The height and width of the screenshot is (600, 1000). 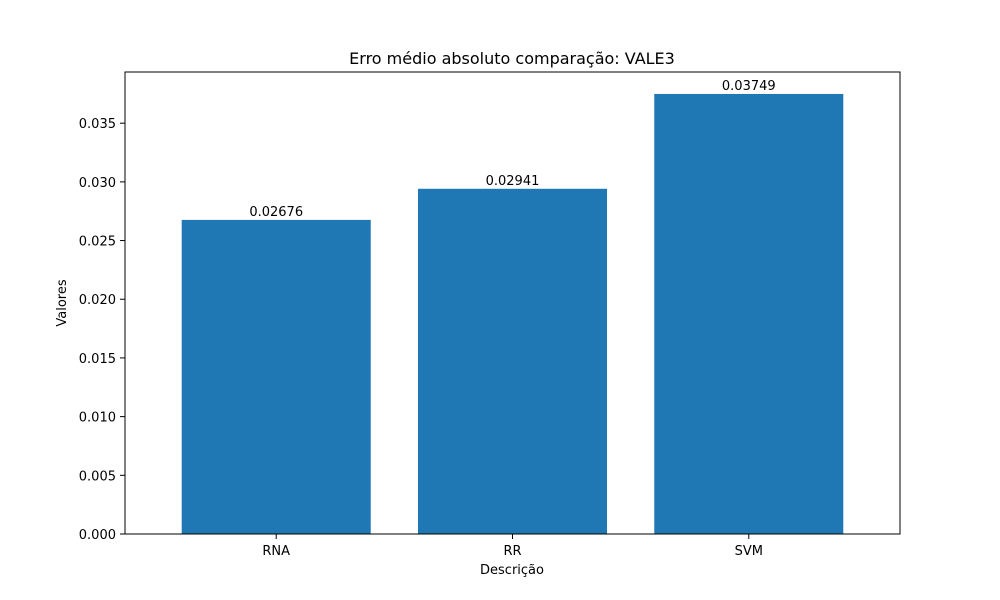 What do you see at coordinates (97, 242) in the screenshot?
I see `y-tick-label: 0.025` at bounding box center [97, 242].